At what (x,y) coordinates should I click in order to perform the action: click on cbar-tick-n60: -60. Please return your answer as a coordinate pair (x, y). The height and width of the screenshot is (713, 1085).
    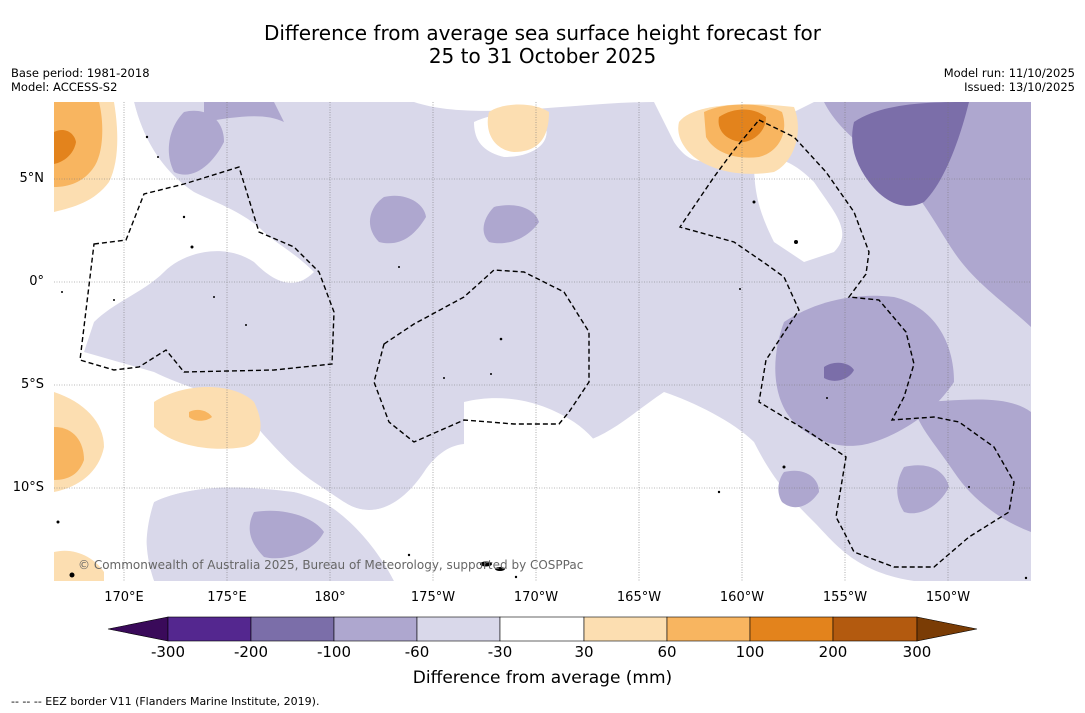
    Looking at the image, I should click on (417, 652).